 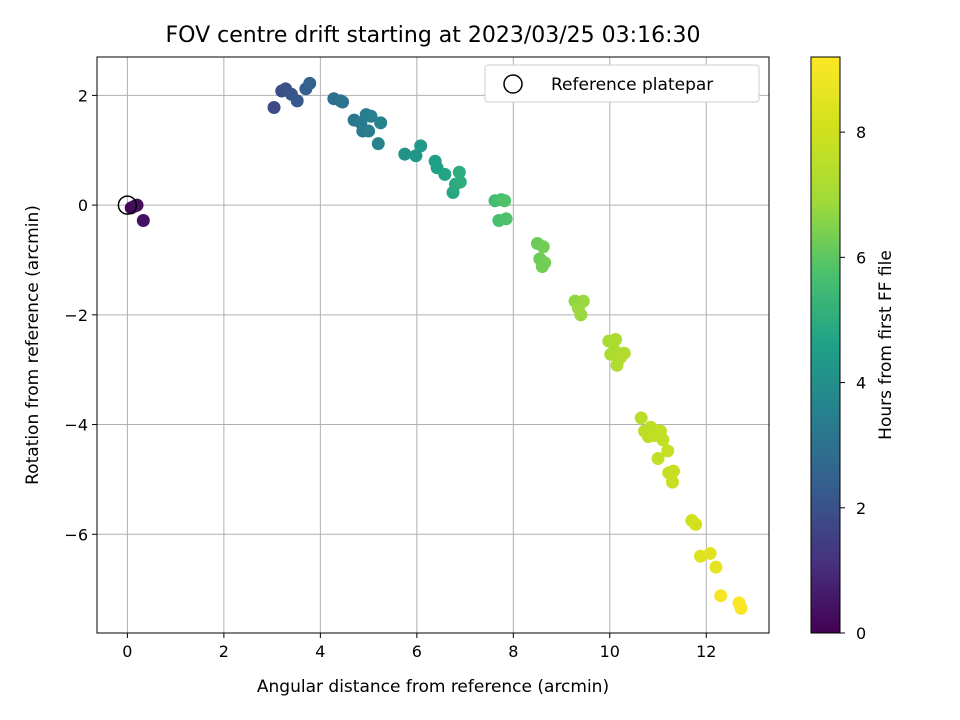 What do you see at coordinates (83, 95) in the screenshot?
I see `y-tick-label: 2` at bounding box center [83, 95].